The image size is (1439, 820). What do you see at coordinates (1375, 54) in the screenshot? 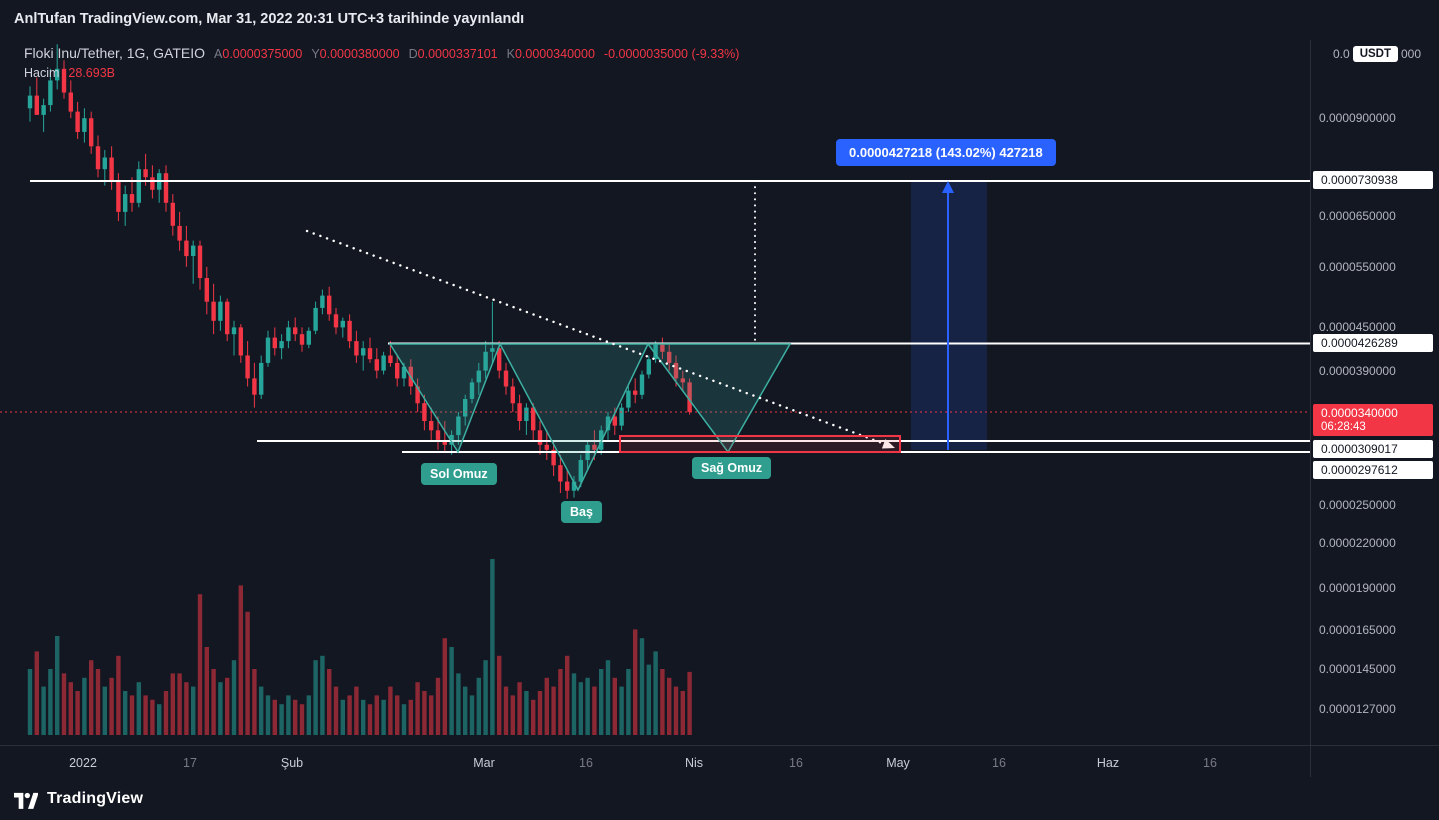
I see `usdt-unit-button: USDT` at bounding box center [1375, 54].